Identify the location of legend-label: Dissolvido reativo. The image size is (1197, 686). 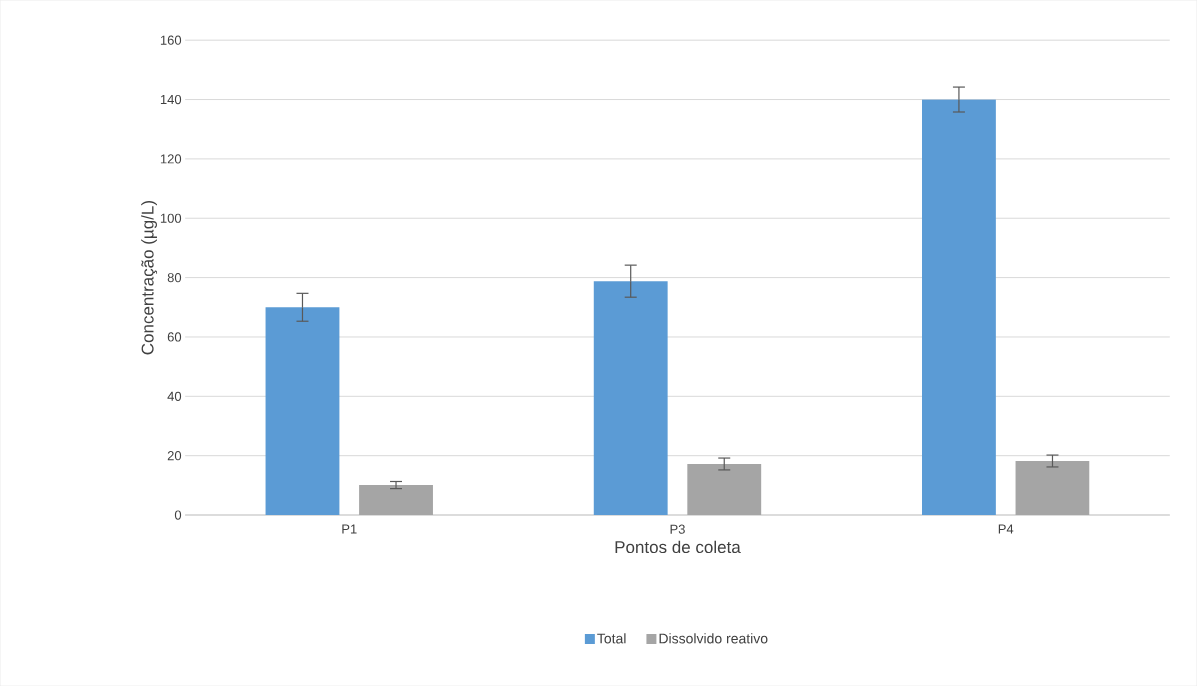
(713, 638).